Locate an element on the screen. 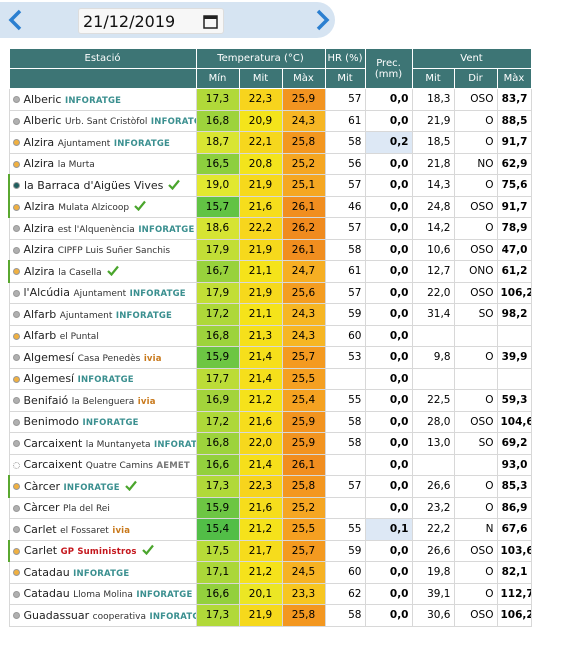 Image resolution: width=563 pixels, height=651 pixels. hr-cell: 61 is located at coordinates (345, 120).